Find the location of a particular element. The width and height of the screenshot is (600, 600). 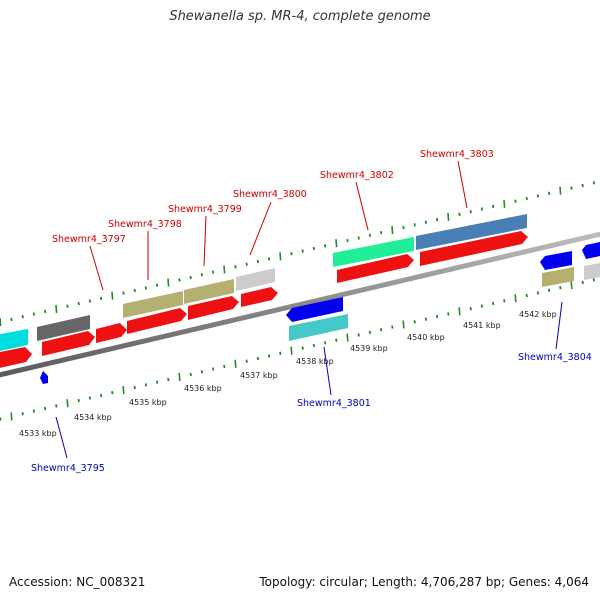

gene-label-3798: Shewmr4_3798 is located at coordinates (145, 224).